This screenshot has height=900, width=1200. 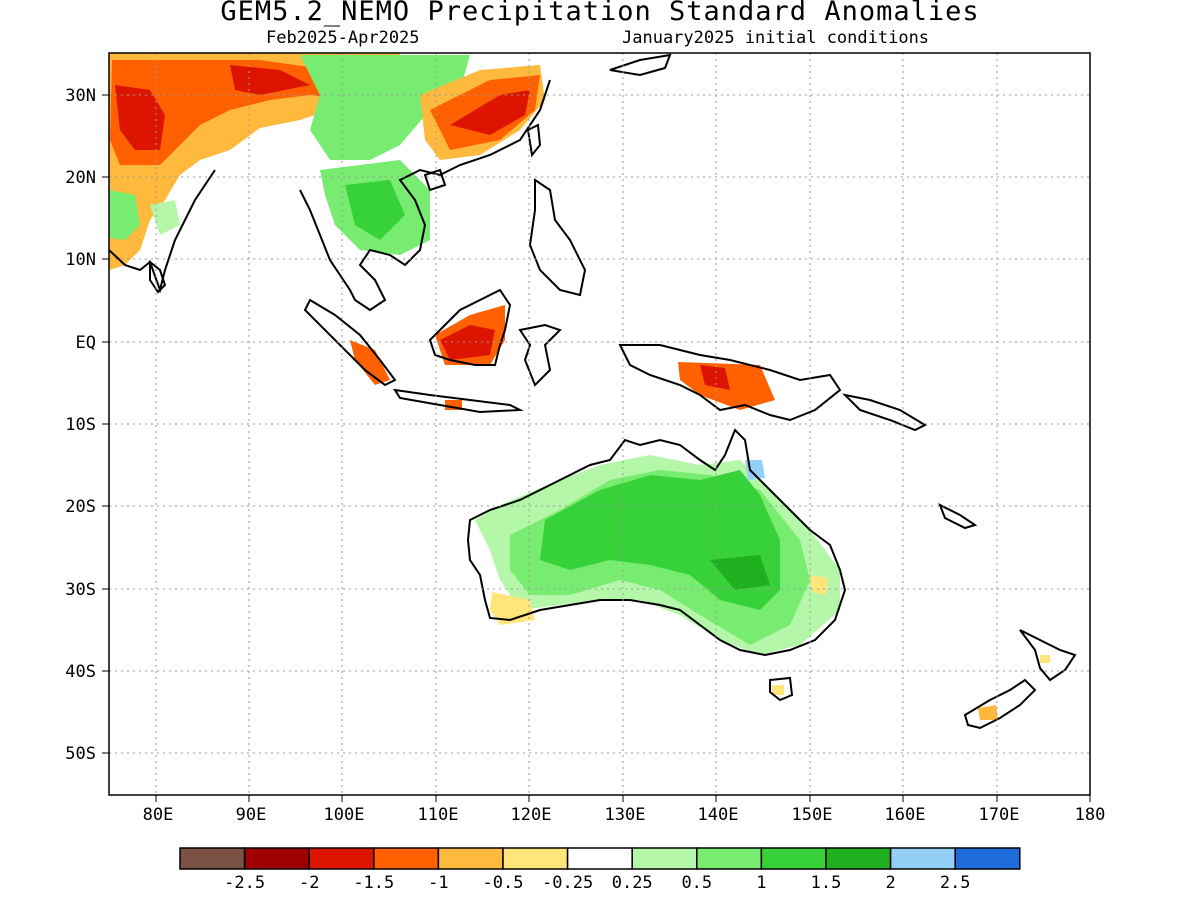 I want to click on anomaly-china-dry-core, so click(x=490, y=112).